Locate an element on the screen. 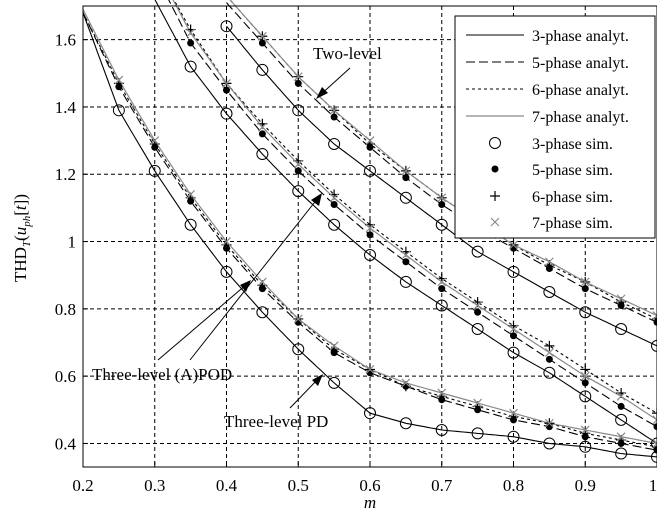 The image size is (657, 512). y-tick-label: 1.4 is located at coordinates (66, 107).